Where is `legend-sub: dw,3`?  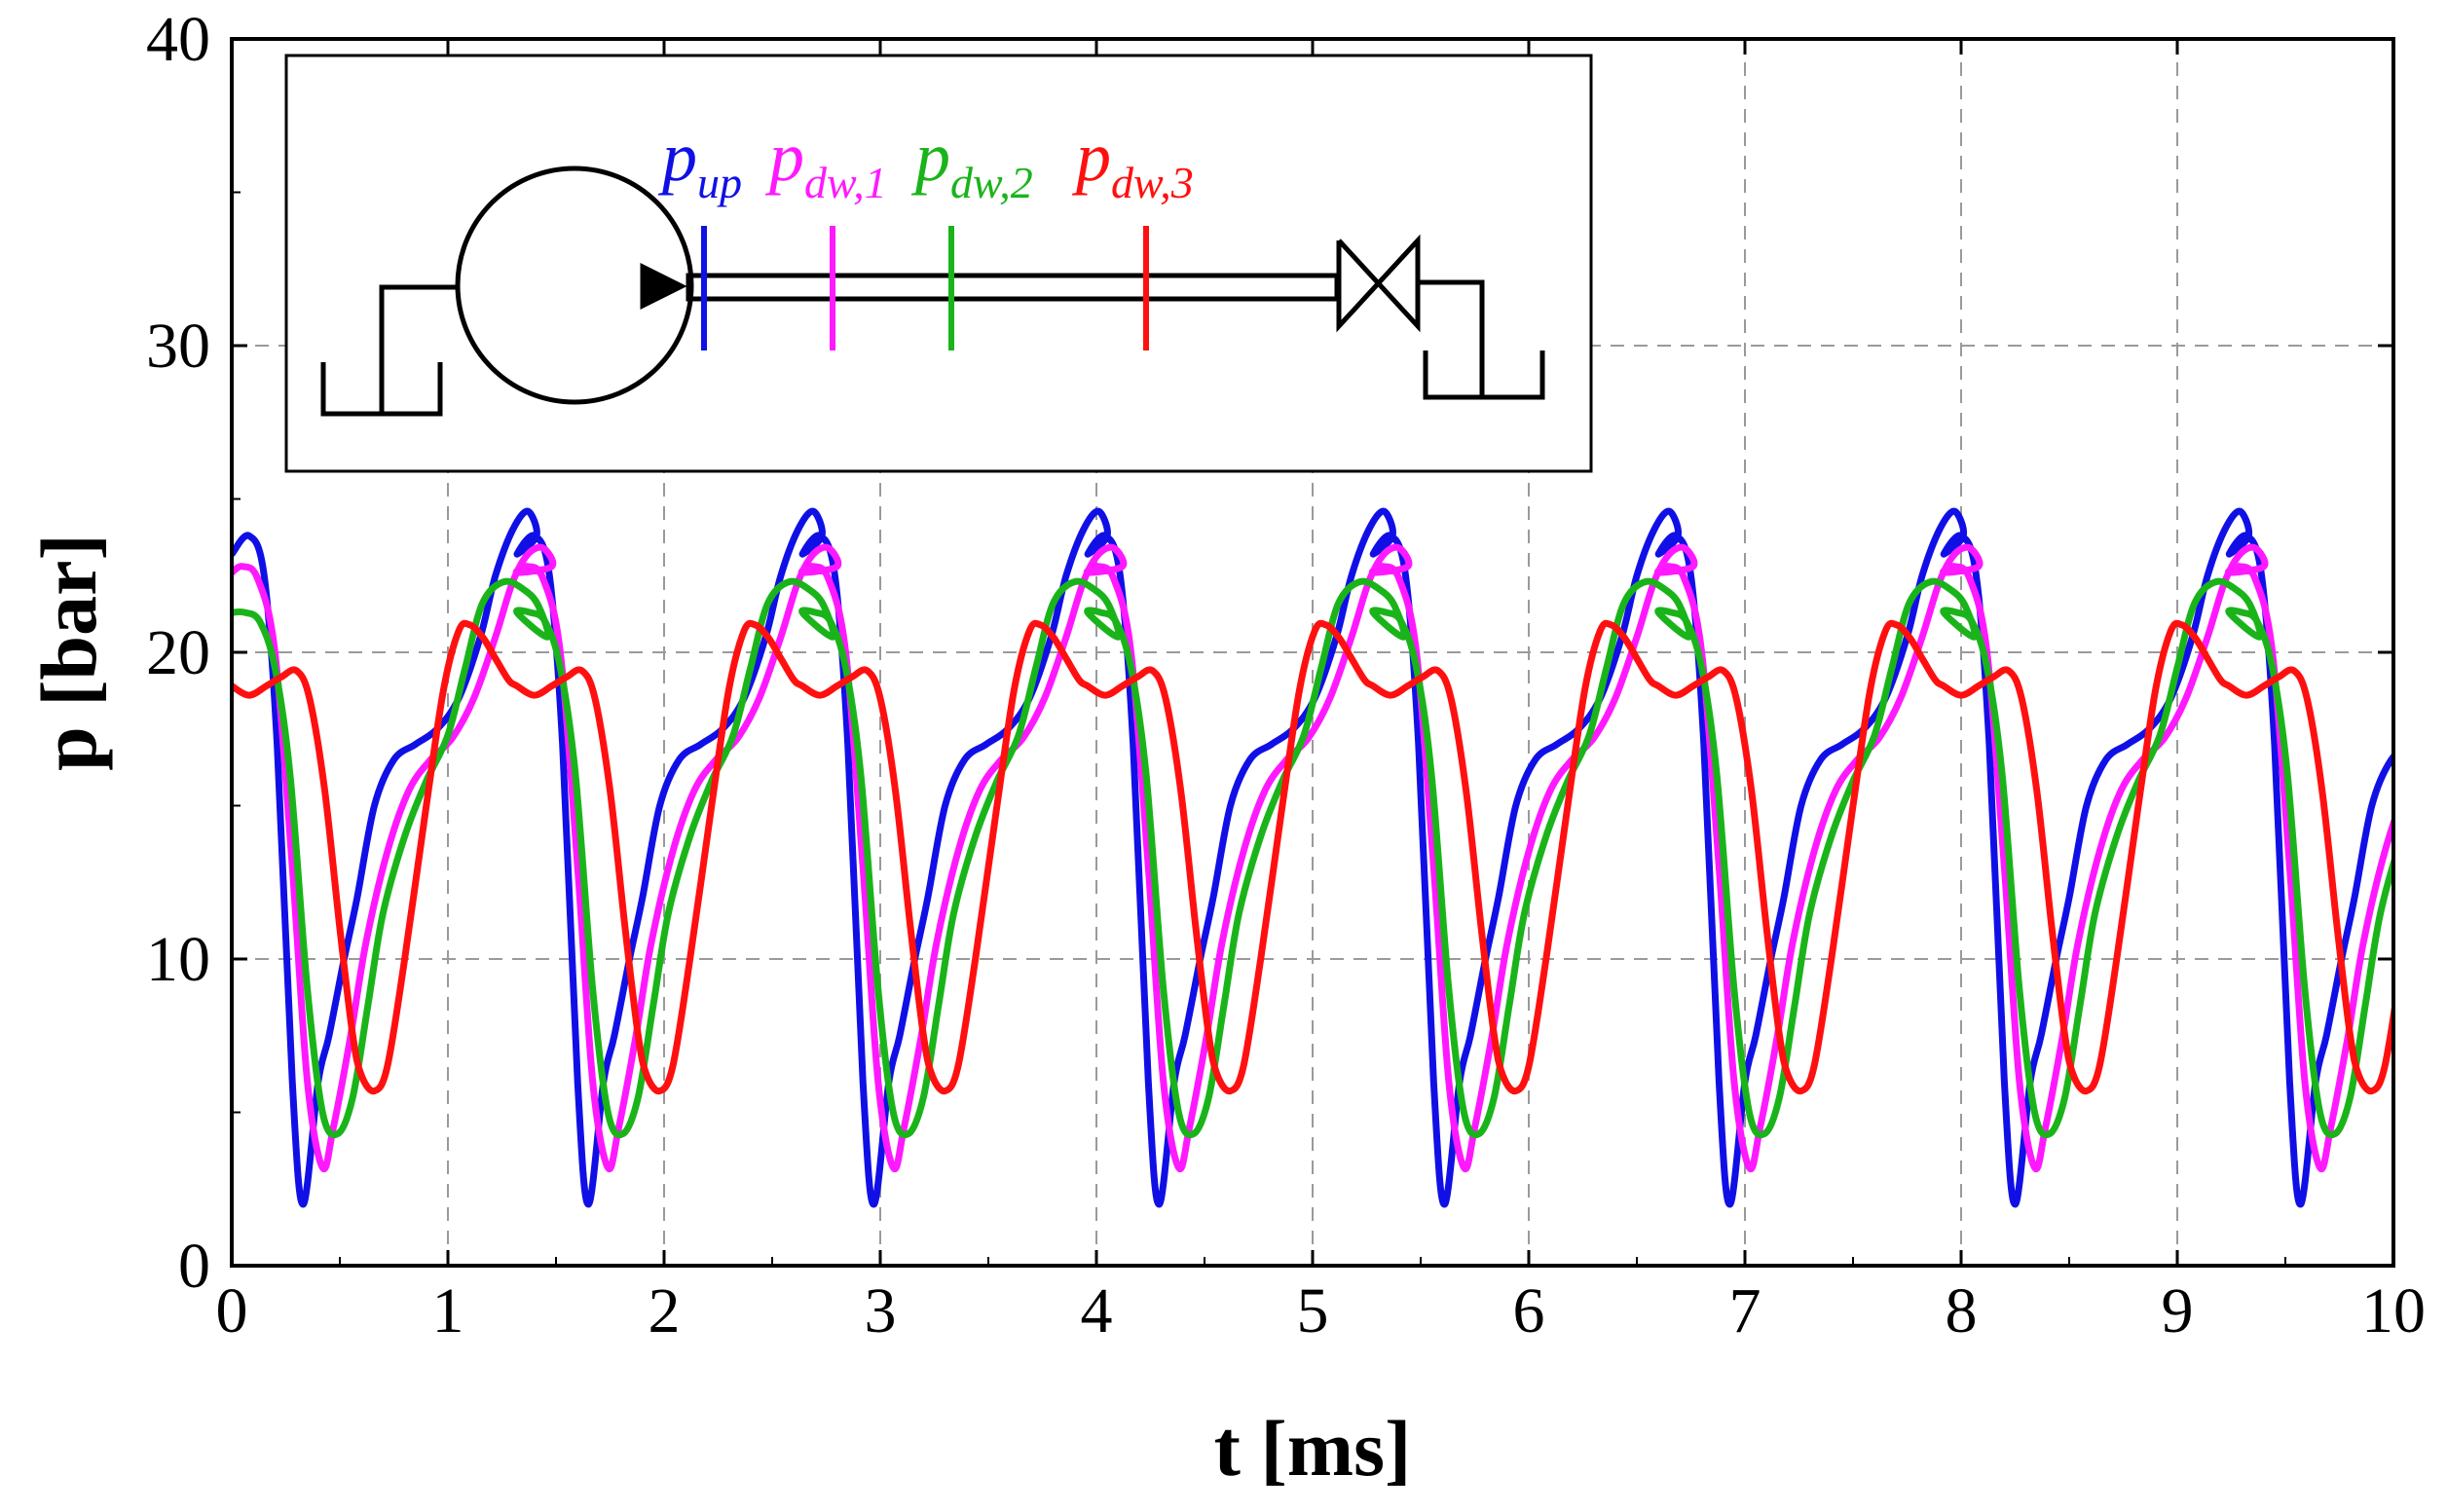 legend-sub: dw,3 is located at coordinates (1152, 182).